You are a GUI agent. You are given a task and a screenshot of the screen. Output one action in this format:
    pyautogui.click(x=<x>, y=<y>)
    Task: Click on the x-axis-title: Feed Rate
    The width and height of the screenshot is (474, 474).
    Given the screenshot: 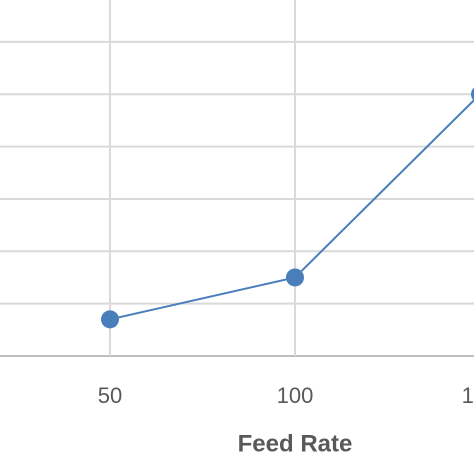 What is the action you would take?
    pyautogui.click(x=295, y=443)
    